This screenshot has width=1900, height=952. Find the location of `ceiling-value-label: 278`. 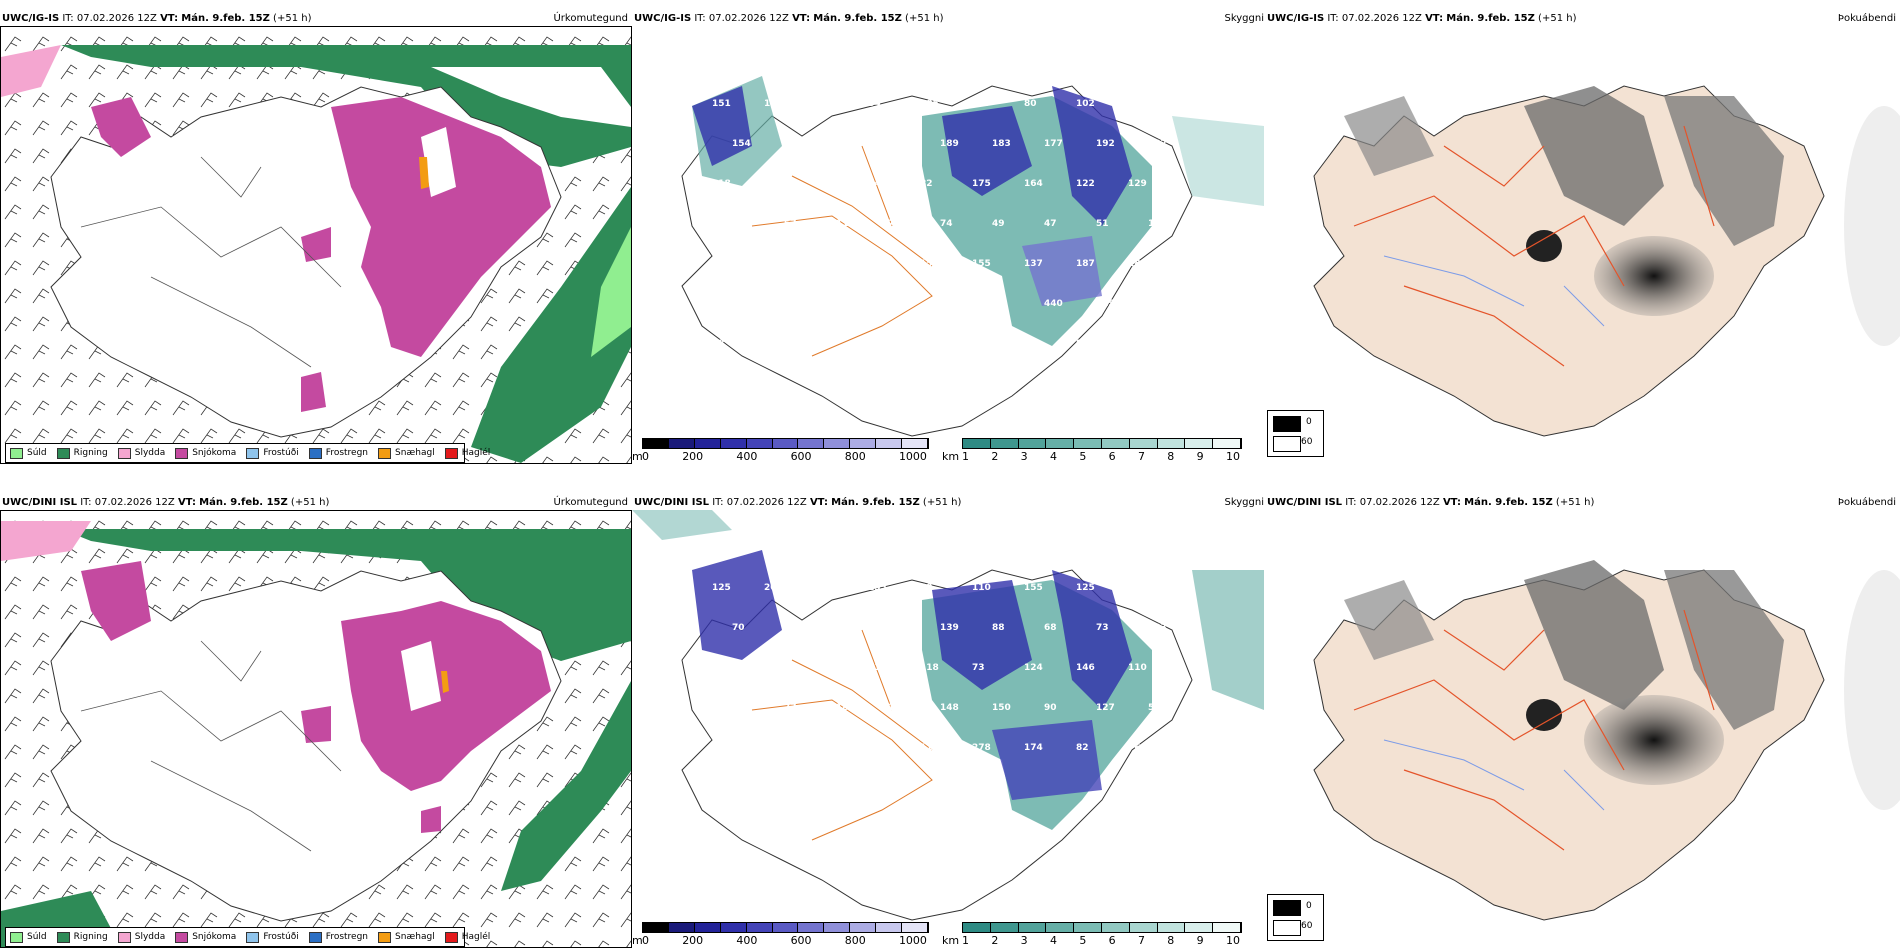

ceiling-value-label: 278 is located at coordinates (981, 748).